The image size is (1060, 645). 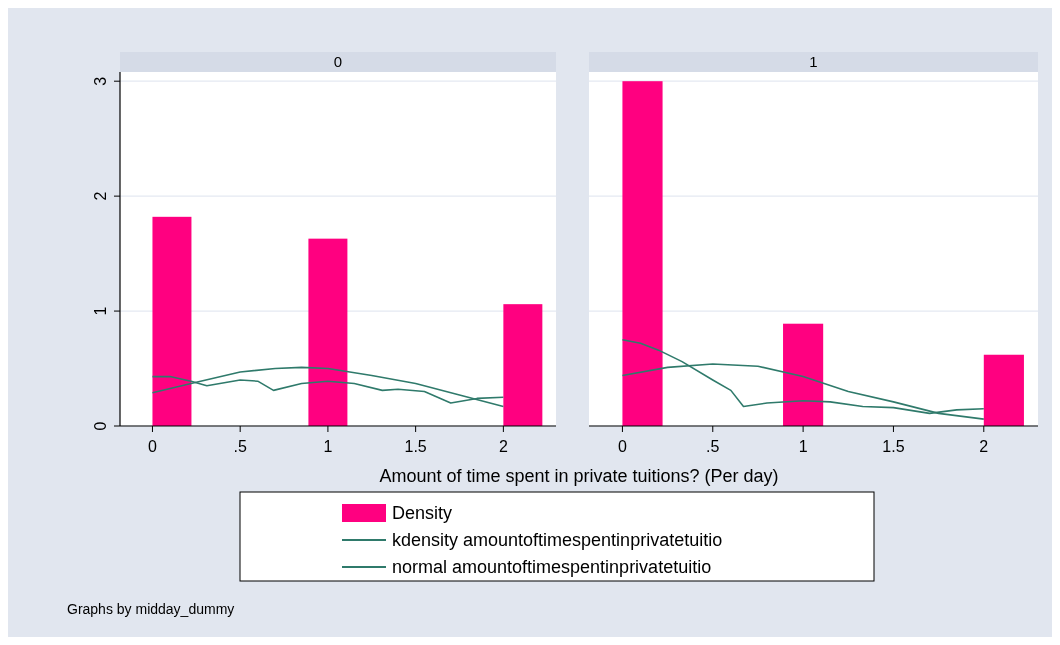 I want to click on x-axis-title: Amount of time spent in private tuitions? (Per day), so click(x=579, y=476).